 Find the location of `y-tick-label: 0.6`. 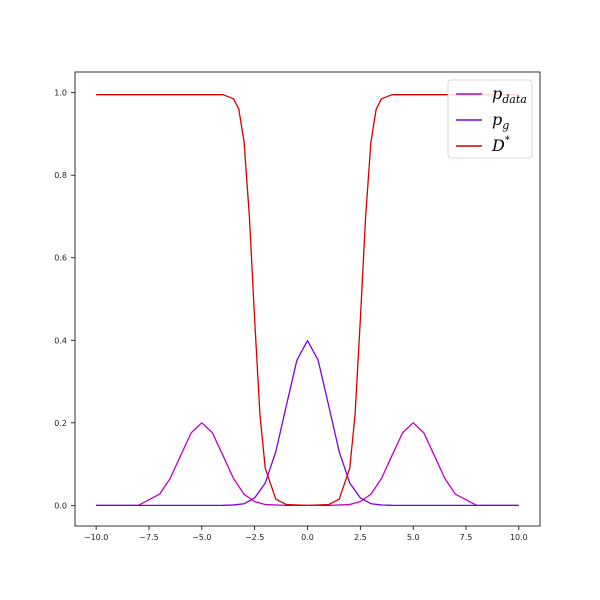

y-tick-label: 0.6 is located at coordinates (60, 258).